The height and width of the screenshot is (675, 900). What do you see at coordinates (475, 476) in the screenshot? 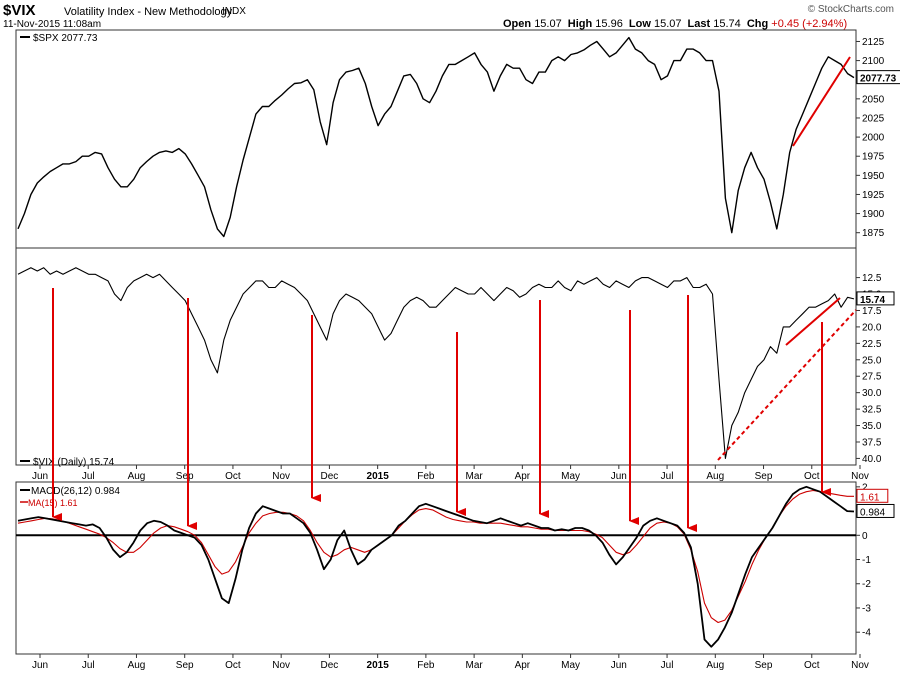
I see `month-label-top: Mar` at bounding box center [475, 476].